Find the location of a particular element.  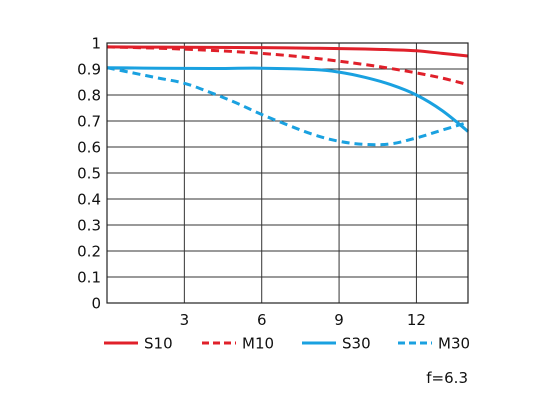

y-tick-label: 0.3 is located at coordinates (89, 226).